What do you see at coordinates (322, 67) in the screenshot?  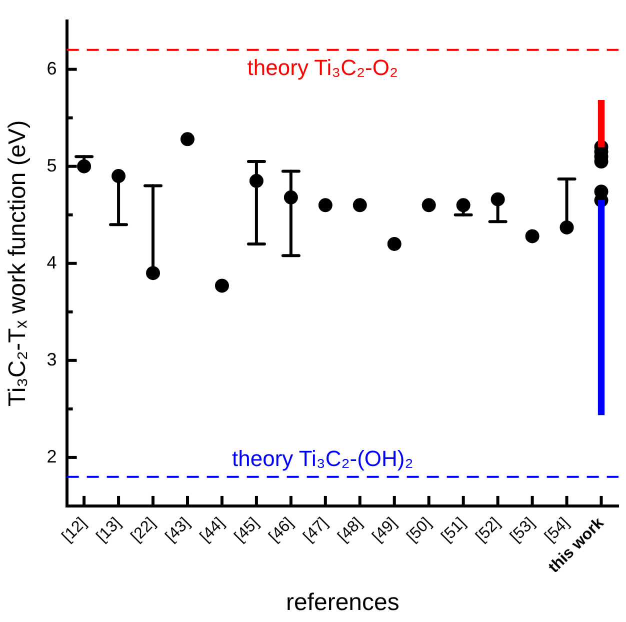 I see `ref-line-label: theory Ti₃C₂-O₂` at bounding box center [322, 67].